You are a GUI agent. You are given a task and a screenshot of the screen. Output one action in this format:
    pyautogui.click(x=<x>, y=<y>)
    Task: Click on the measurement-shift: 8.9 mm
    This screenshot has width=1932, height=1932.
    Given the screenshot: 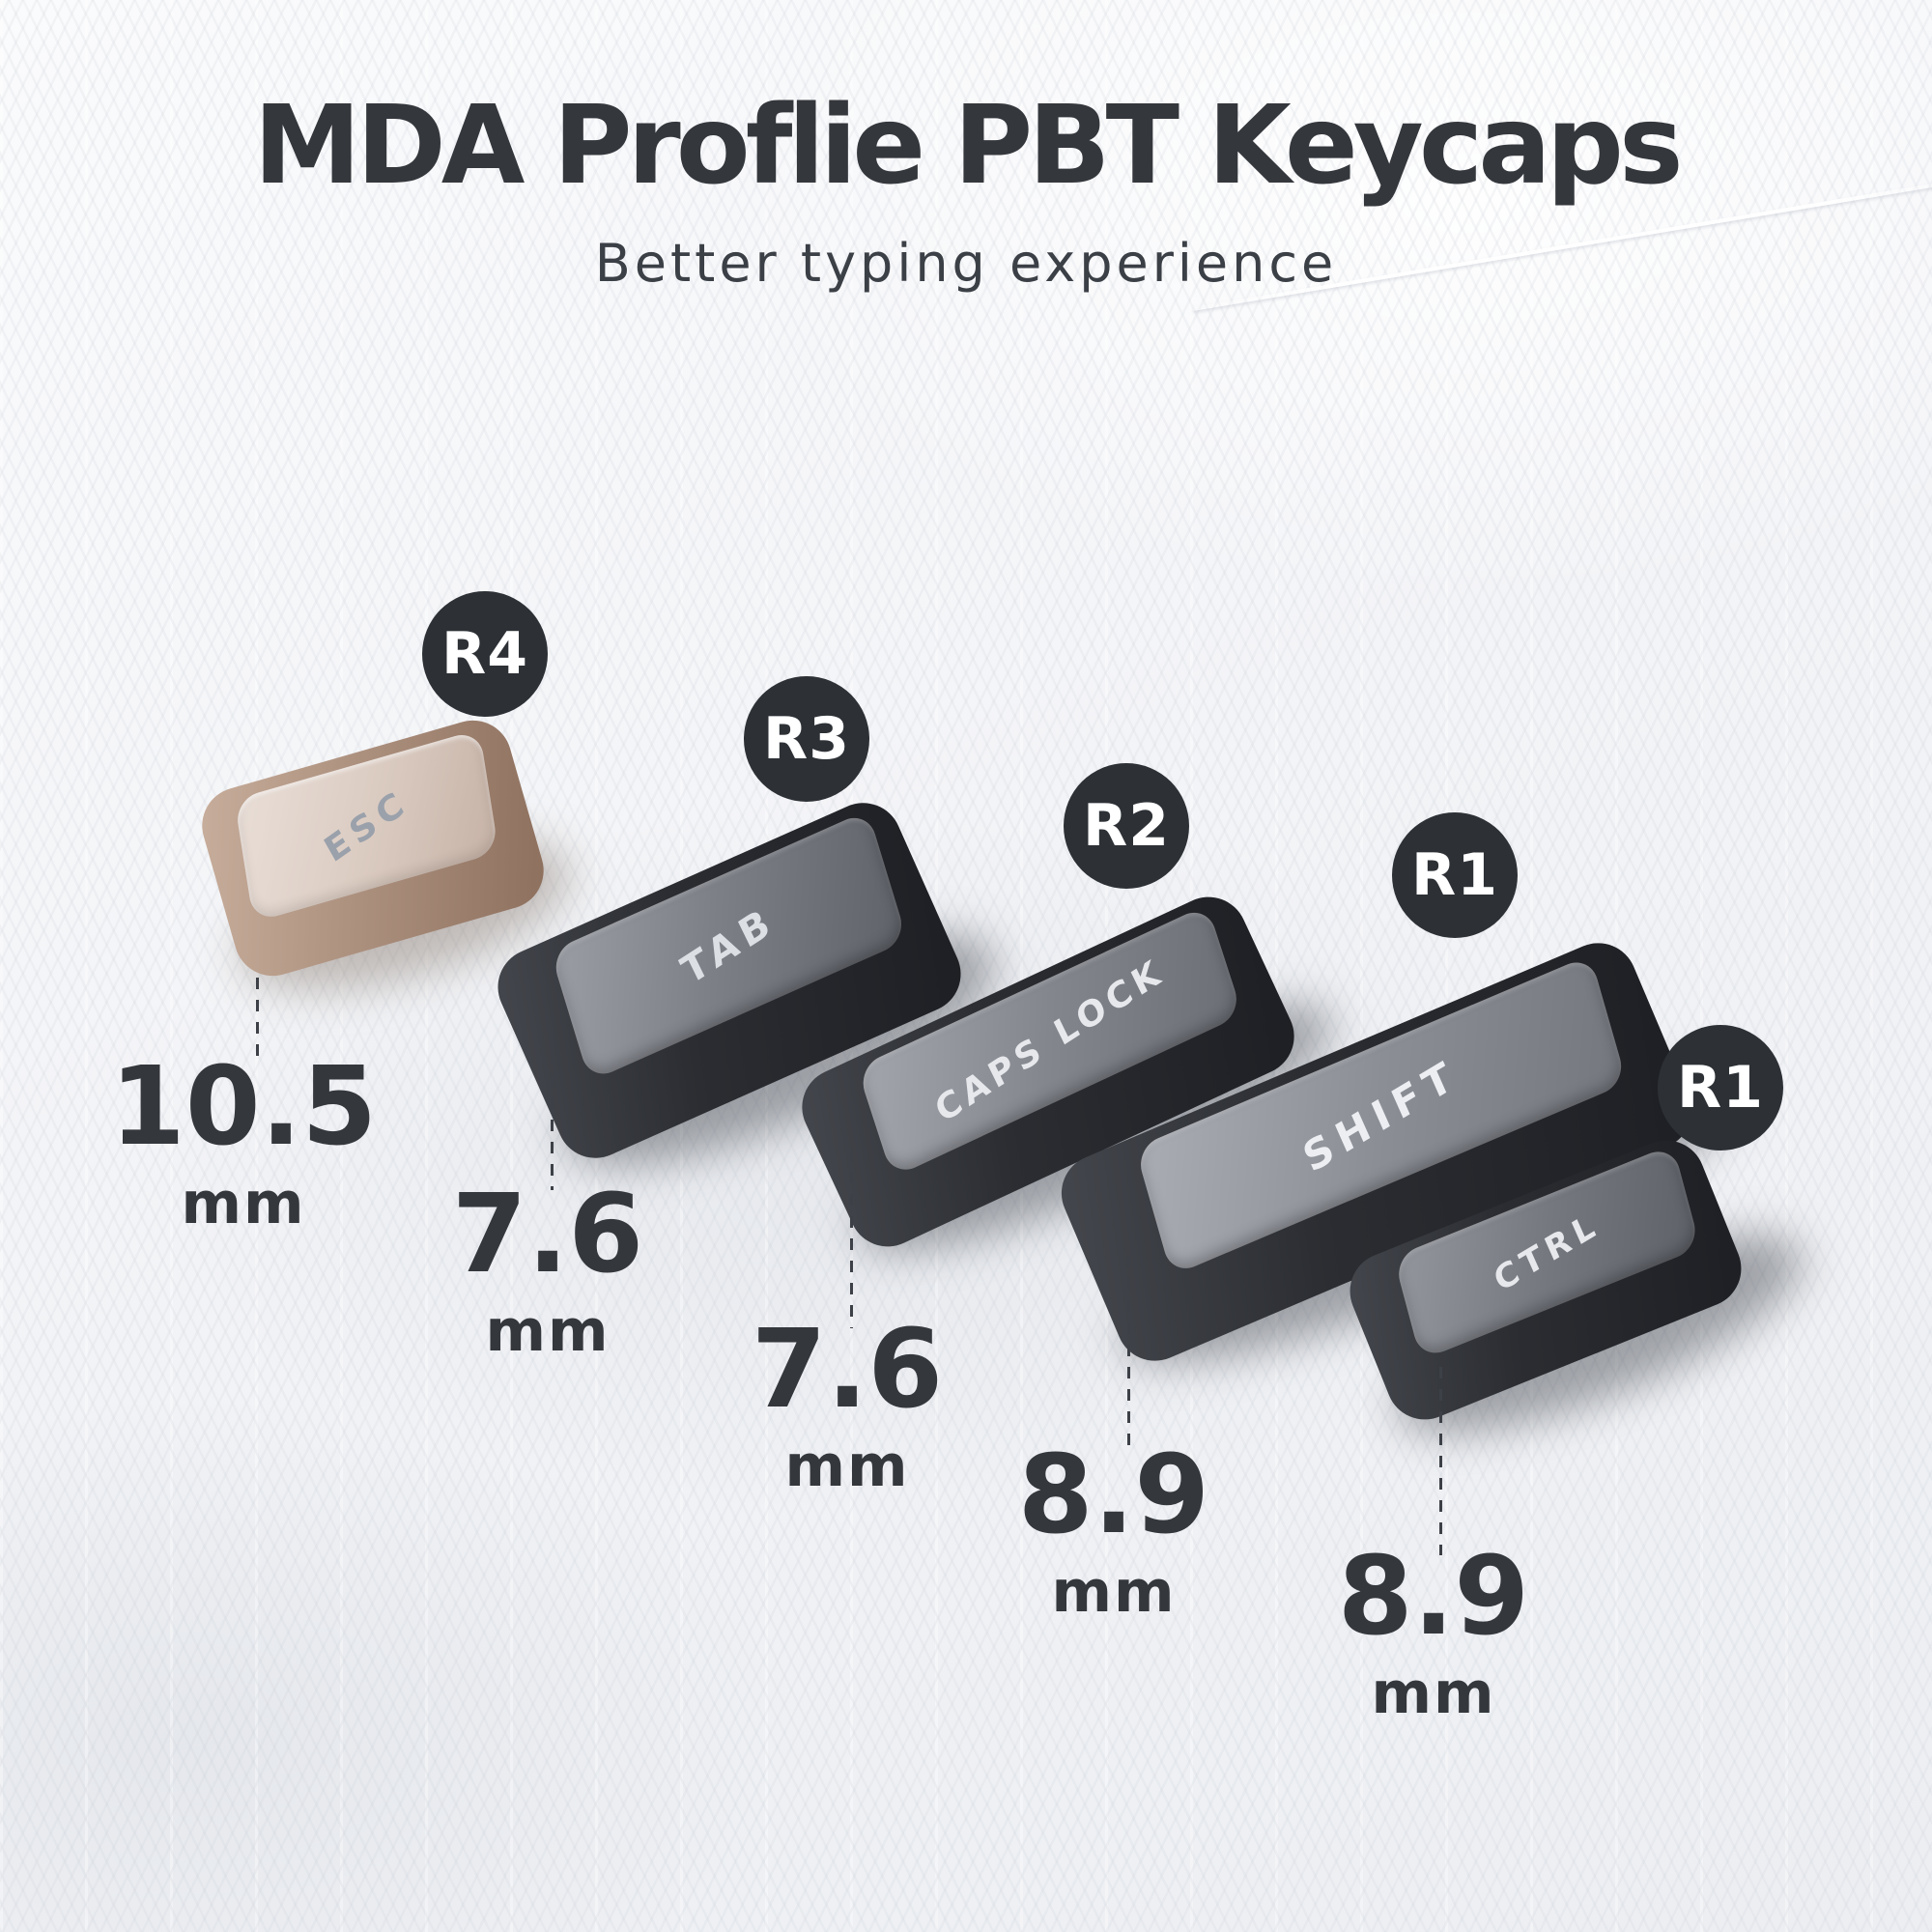 What is the action you would take?
    pyautogui.click(x=1113, y=1531)
    